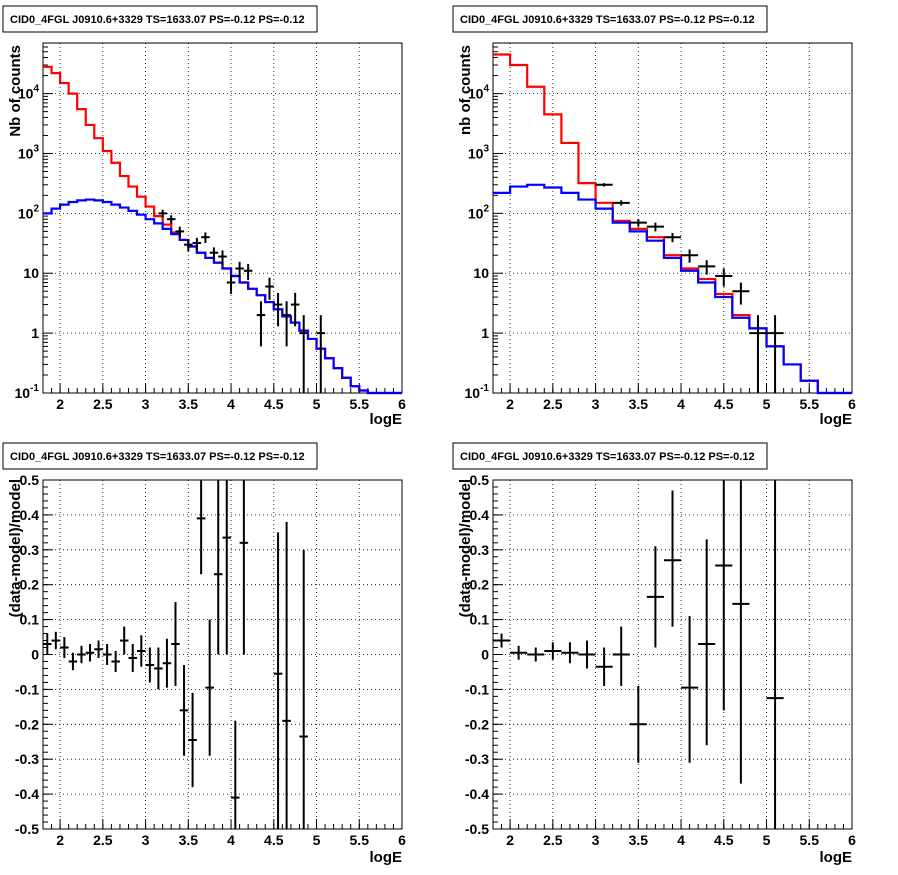 This screenshot has height=875, width=898. Describe the element at coordinates (15, 91) in the screenshot. I see `y-axis-title: Nb of counts` at that location.